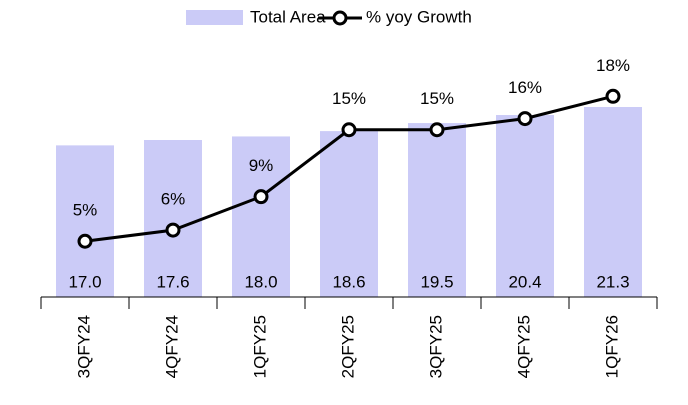 Image resolution: width=688 pixels, height=405 pixels. What do you see at coordinates (524, 281) in the screenshot?
I see `bar-value-label: 20.4` at bounding box center [524, 281].